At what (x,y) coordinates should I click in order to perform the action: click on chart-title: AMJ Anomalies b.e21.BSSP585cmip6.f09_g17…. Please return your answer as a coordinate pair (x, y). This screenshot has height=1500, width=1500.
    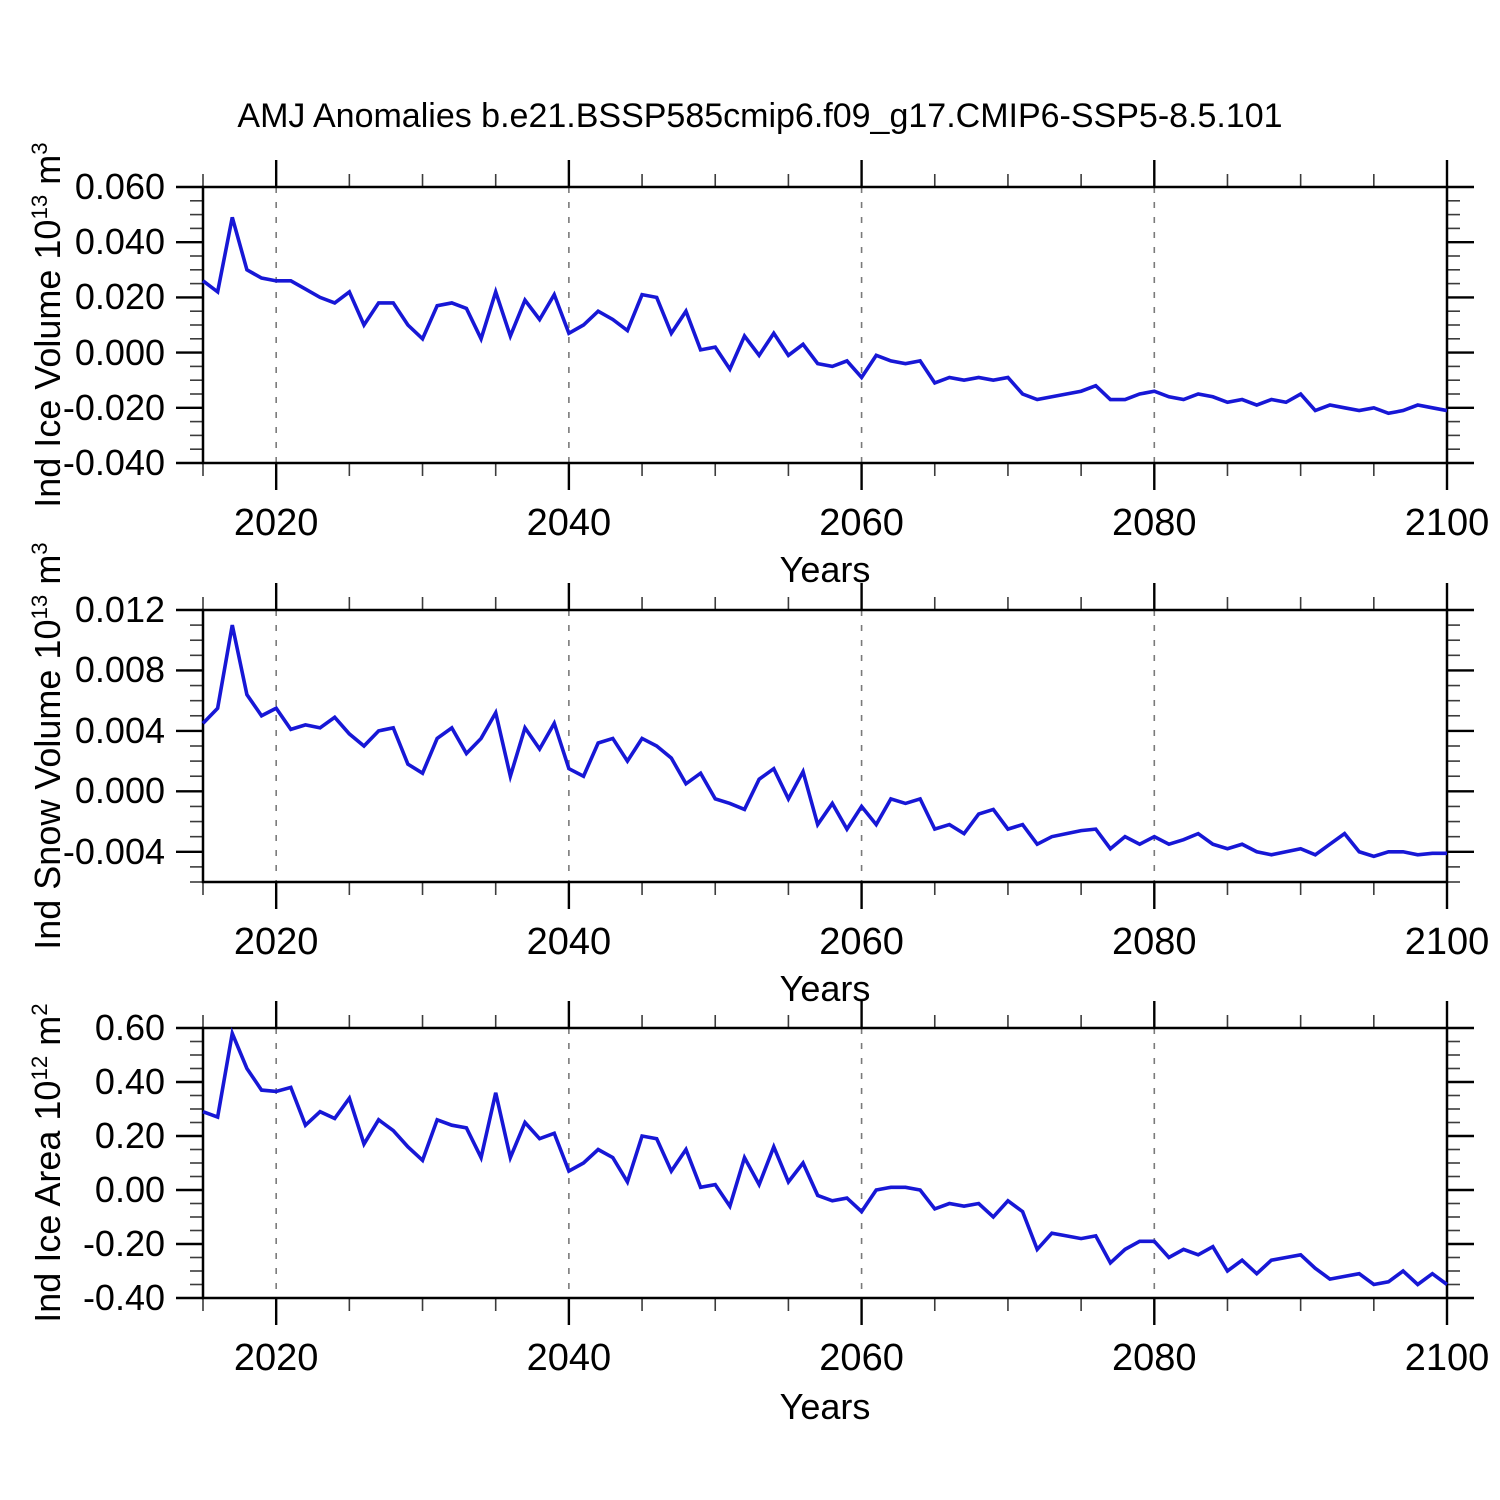
    Looking at the image, I should click on (760, 116).